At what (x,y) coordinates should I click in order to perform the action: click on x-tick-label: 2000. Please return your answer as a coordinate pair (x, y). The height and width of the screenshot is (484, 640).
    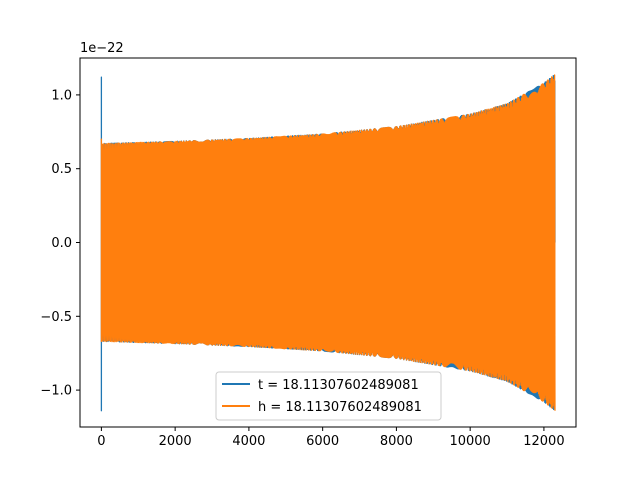
    Looking at the image, I should click on (175, 441).